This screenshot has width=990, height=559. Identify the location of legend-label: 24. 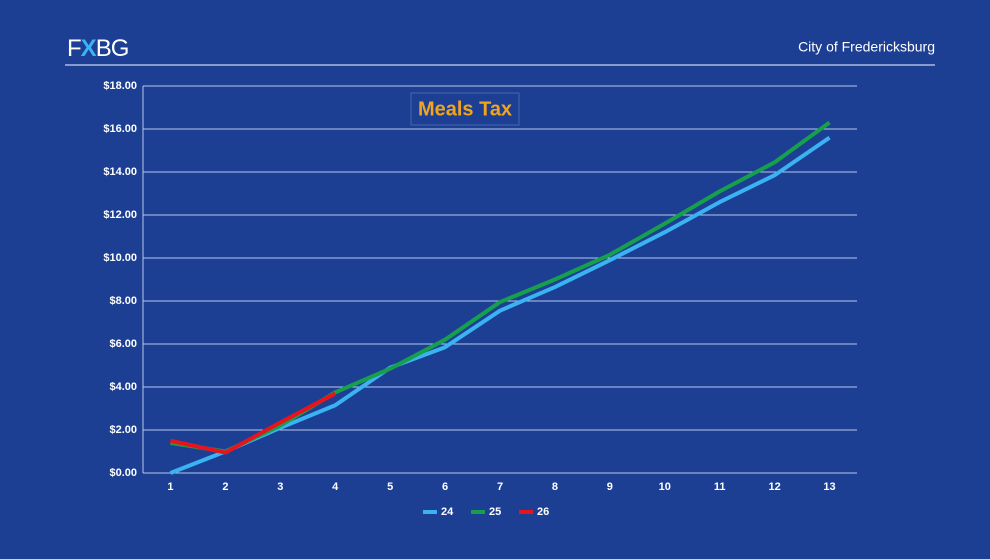
(447, 512).